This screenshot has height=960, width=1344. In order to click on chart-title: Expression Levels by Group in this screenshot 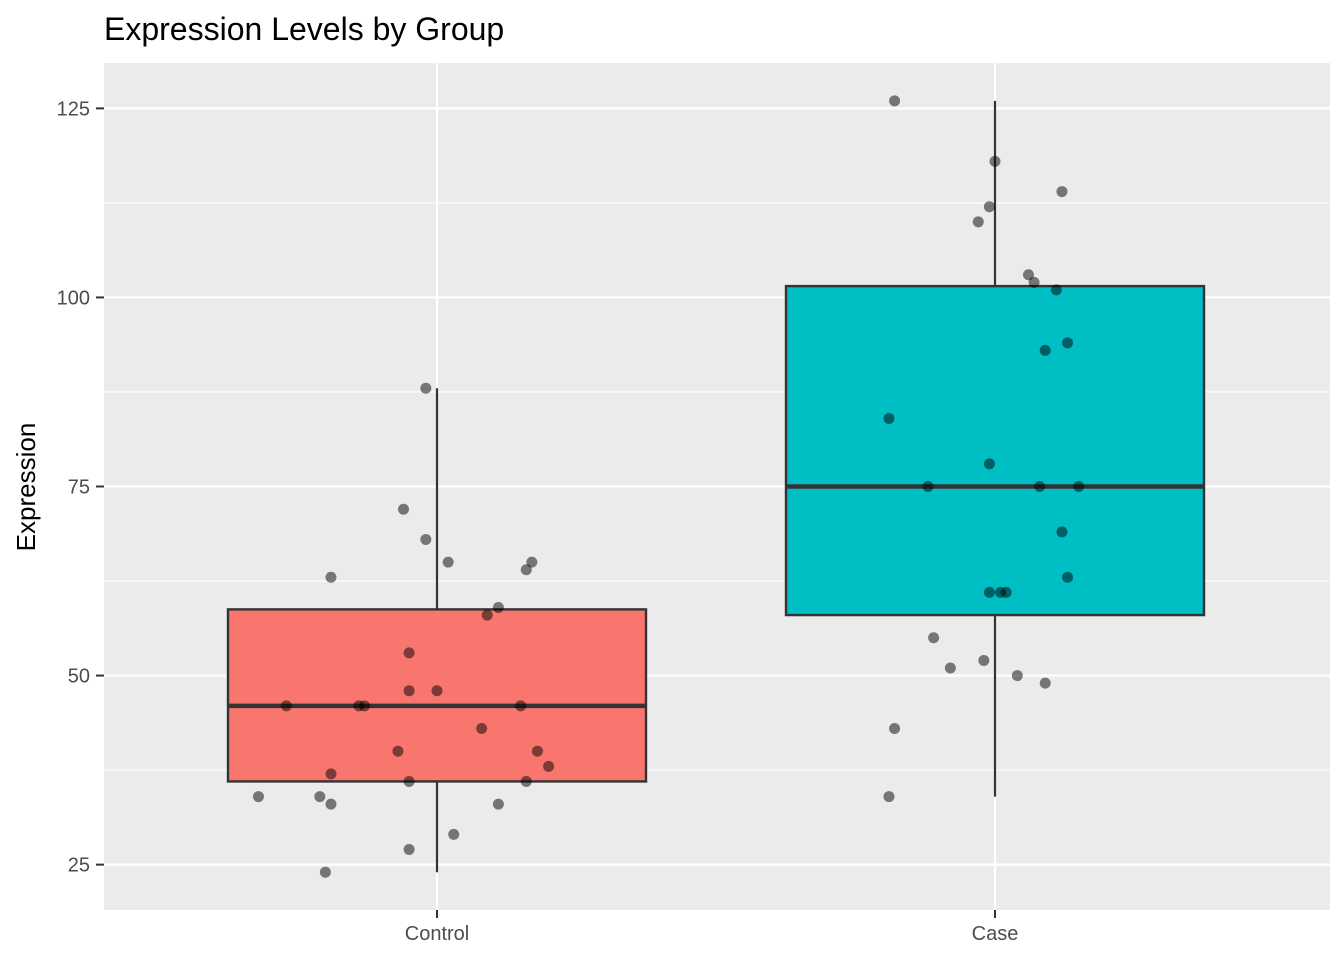, I will do `click(304, 29)`.